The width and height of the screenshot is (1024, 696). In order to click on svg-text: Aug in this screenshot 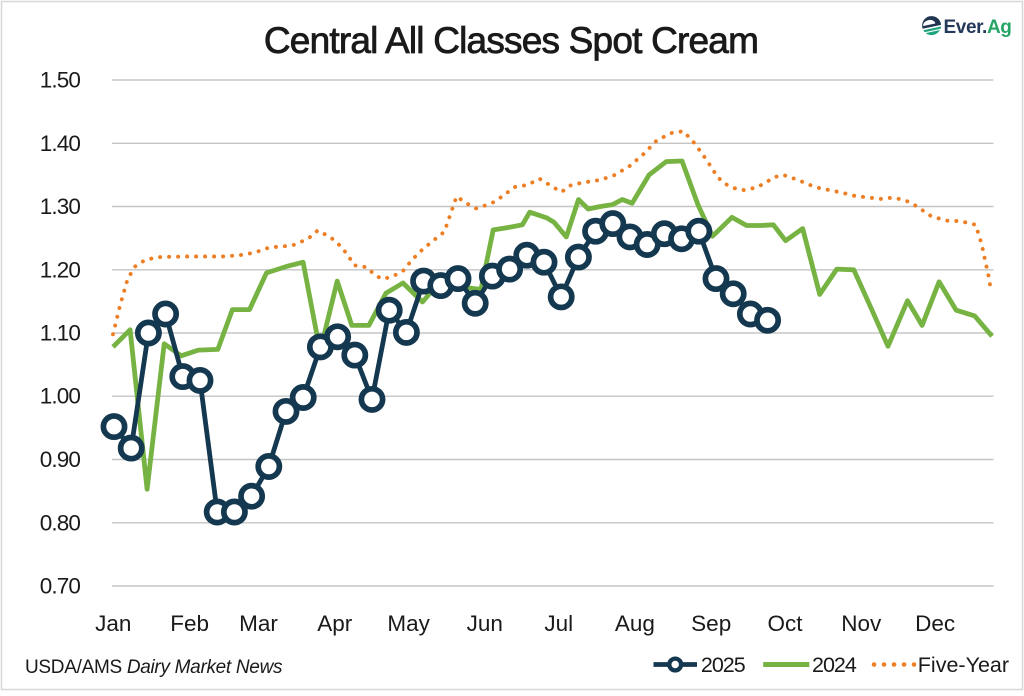, I will do `click(635, 623)`.